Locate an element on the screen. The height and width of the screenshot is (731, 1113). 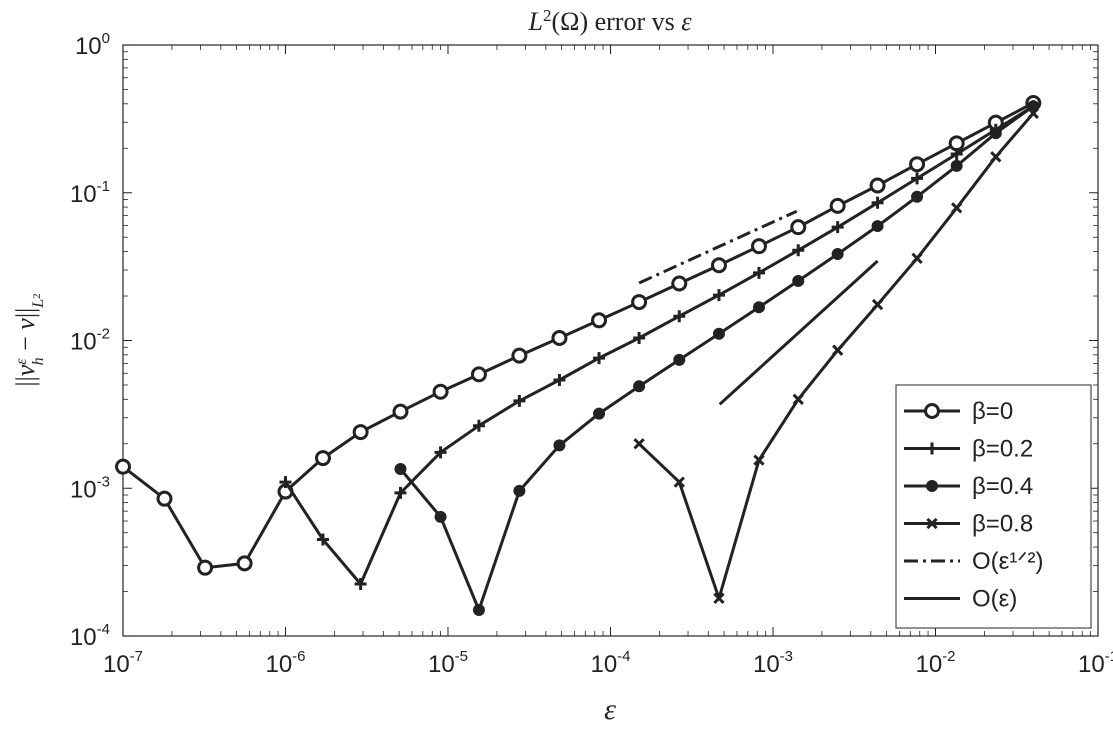
legend-item-o: O(ε¹ᐟ²) is located at coordinates (974, 561).